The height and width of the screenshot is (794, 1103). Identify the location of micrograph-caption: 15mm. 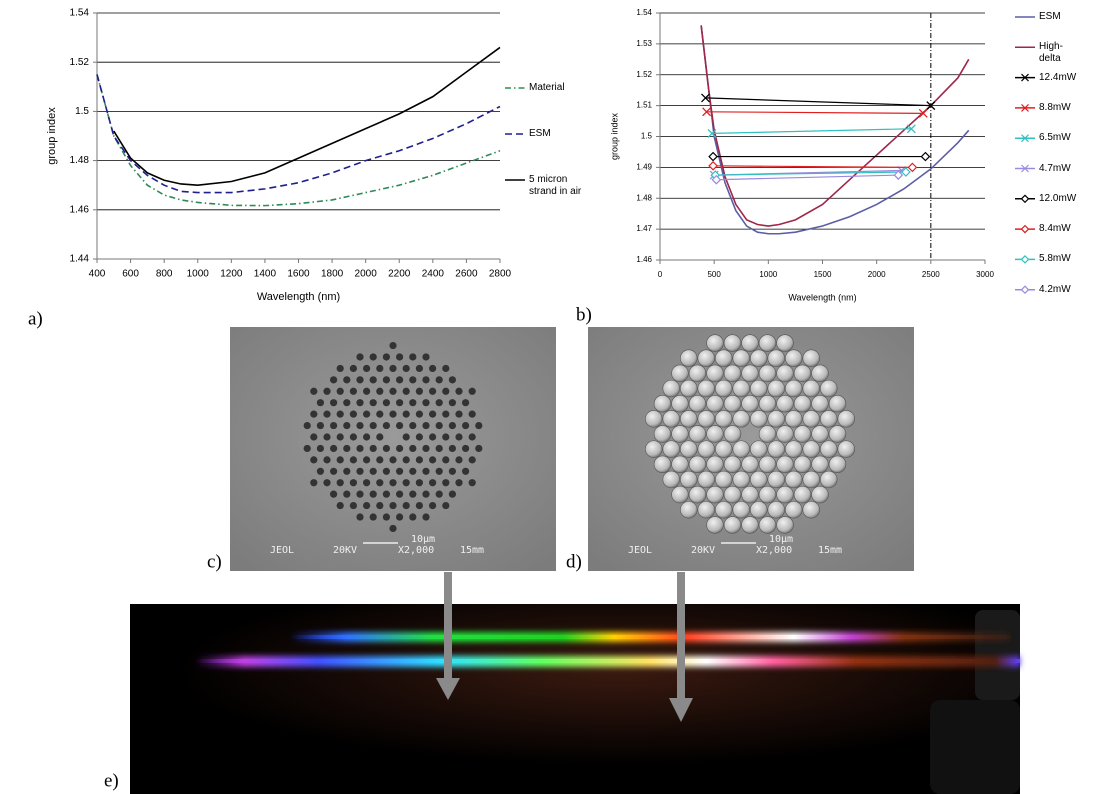
(830, 550).